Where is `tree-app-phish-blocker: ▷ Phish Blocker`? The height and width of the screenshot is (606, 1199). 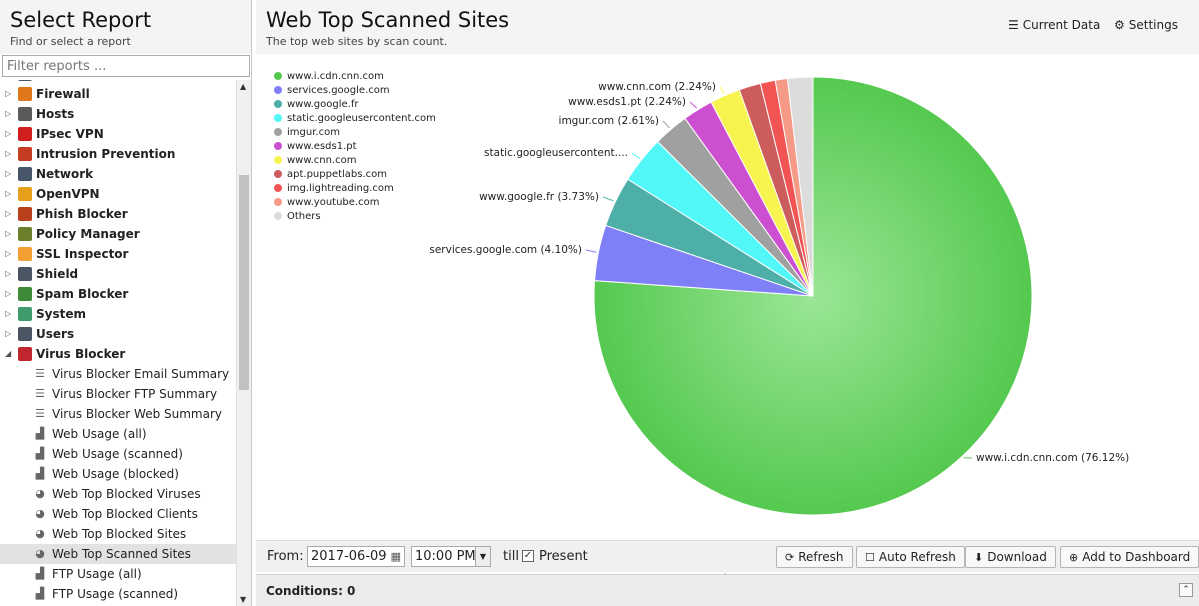
tree-app-phish-blocker: ▷ Phish Blocker is located at coordinates (118, 214).